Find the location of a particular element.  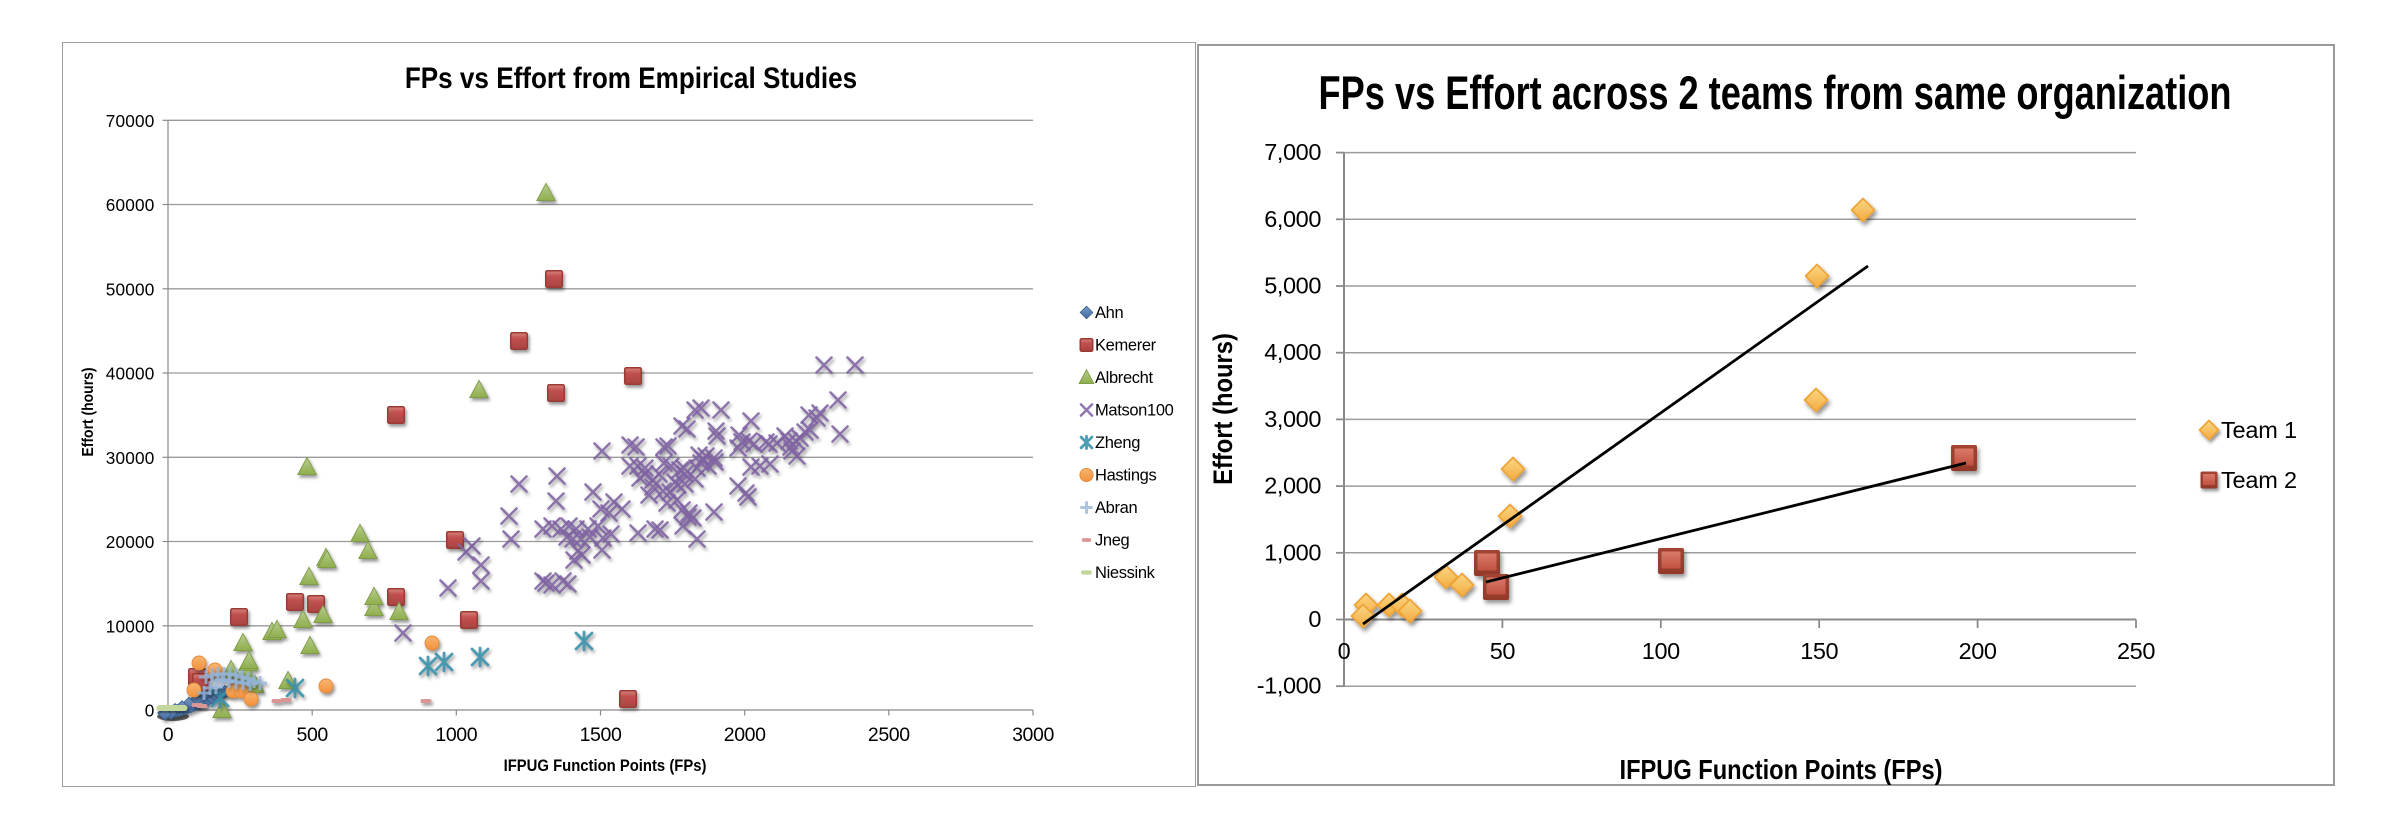

svg-text: -1,000 is located at coordinates (1289, 686).